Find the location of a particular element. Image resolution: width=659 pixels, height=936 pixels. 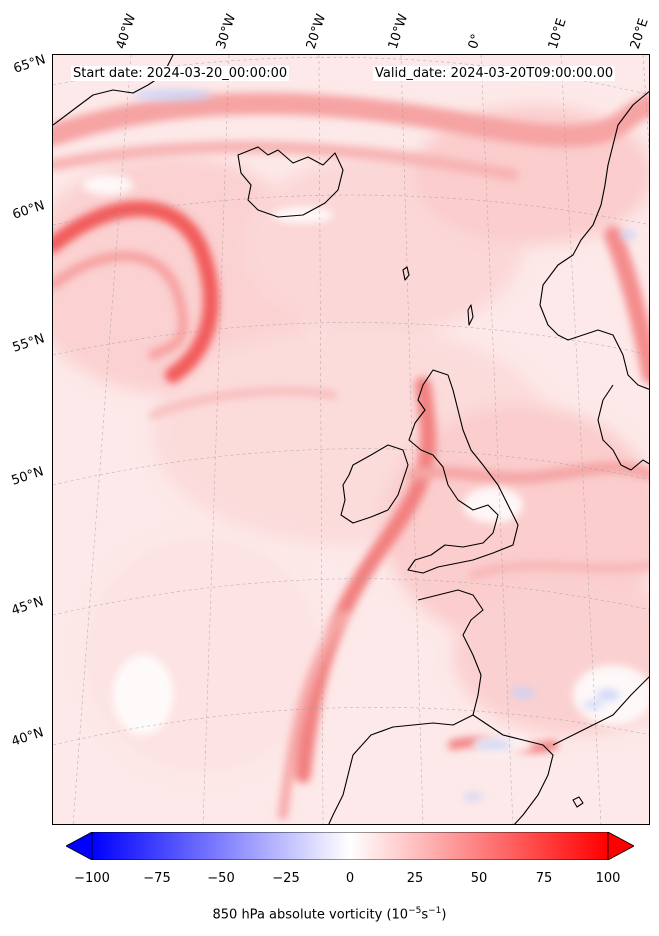

valid-date-label: Valid_date: 2024-03-20T09:00:00.00 is located at coordinates (494, 73).